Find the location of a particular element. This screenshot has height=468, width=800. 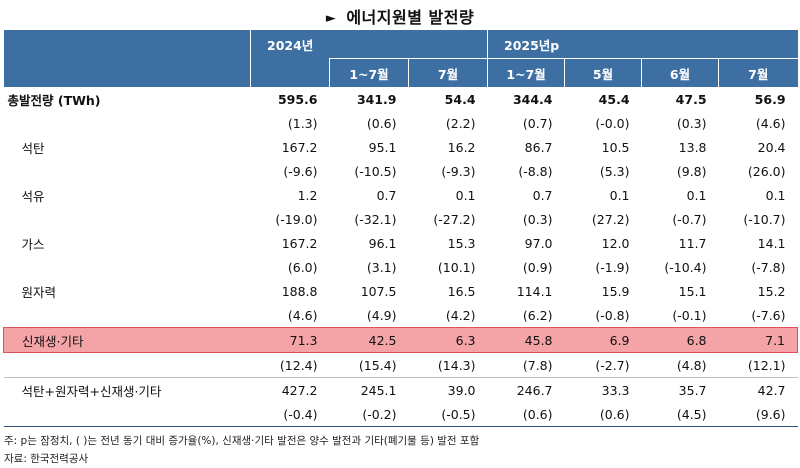

value-cell: 71.3 is located at coordinates (290, 340).